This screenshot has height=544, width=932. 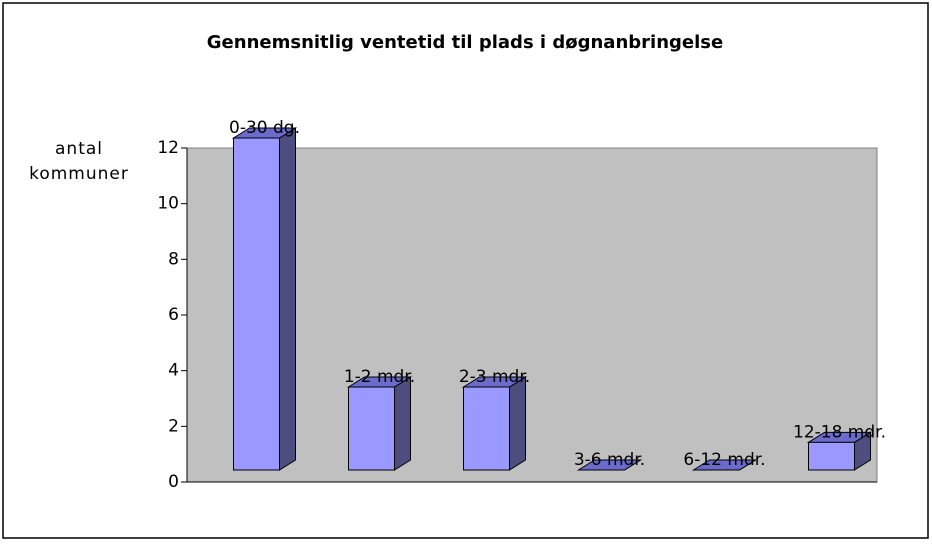 I want to click on y-tick-label: 6, so click(x=173, y=315).